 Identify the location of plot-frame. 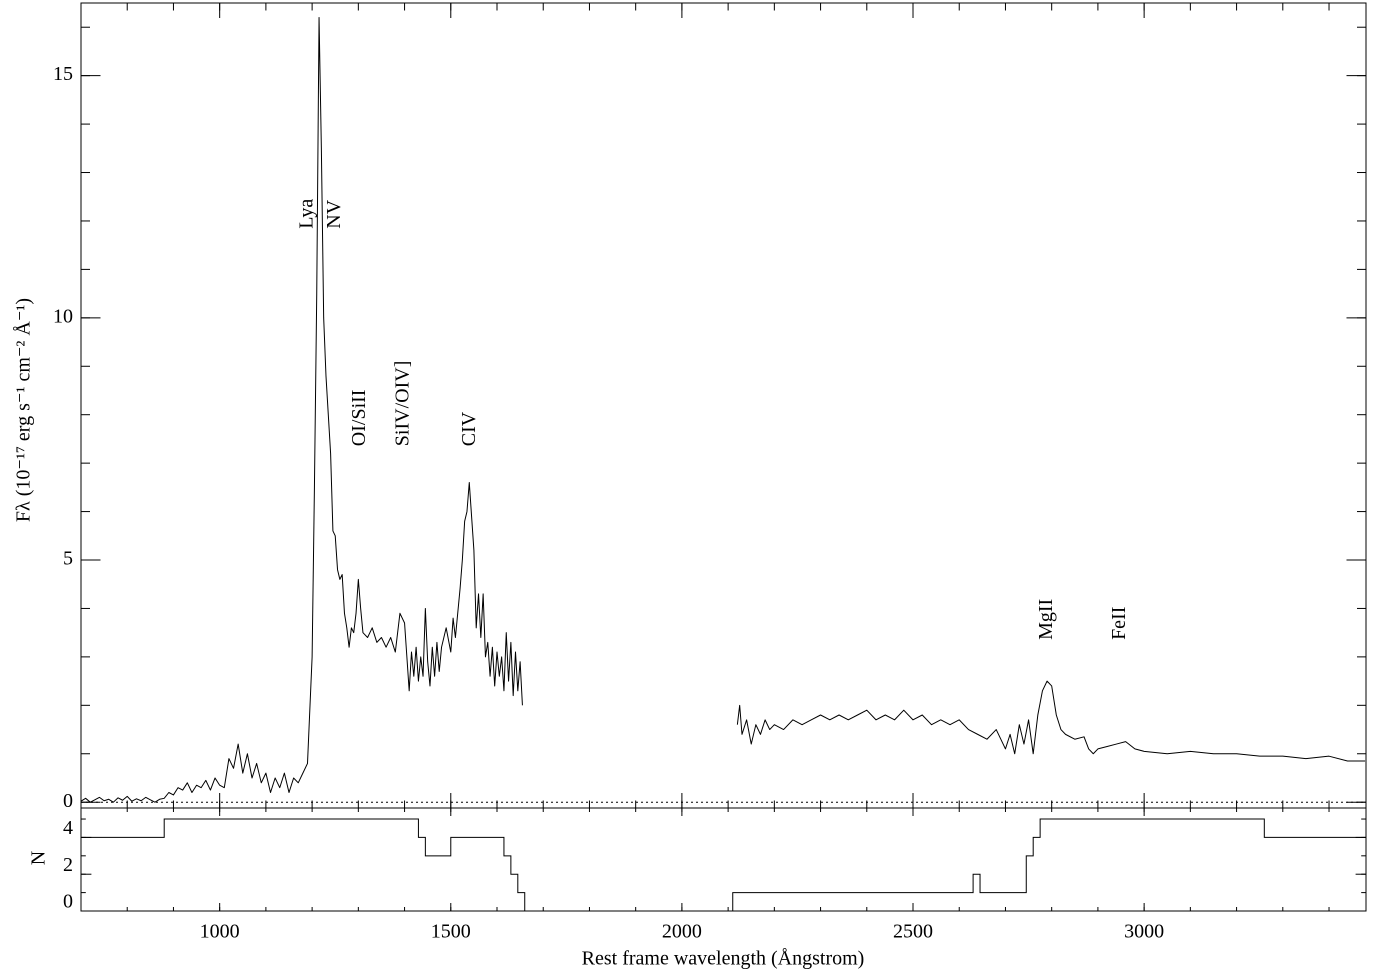
(723, 859).